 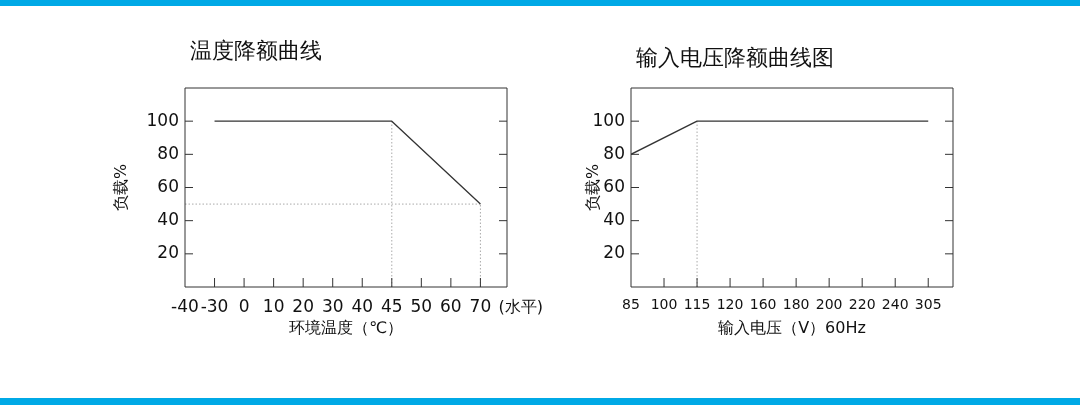 What do you see at coordinates (829, 304) in the screenshot?
I see `x-tick-label: 200` at bounding box center [829, 304].